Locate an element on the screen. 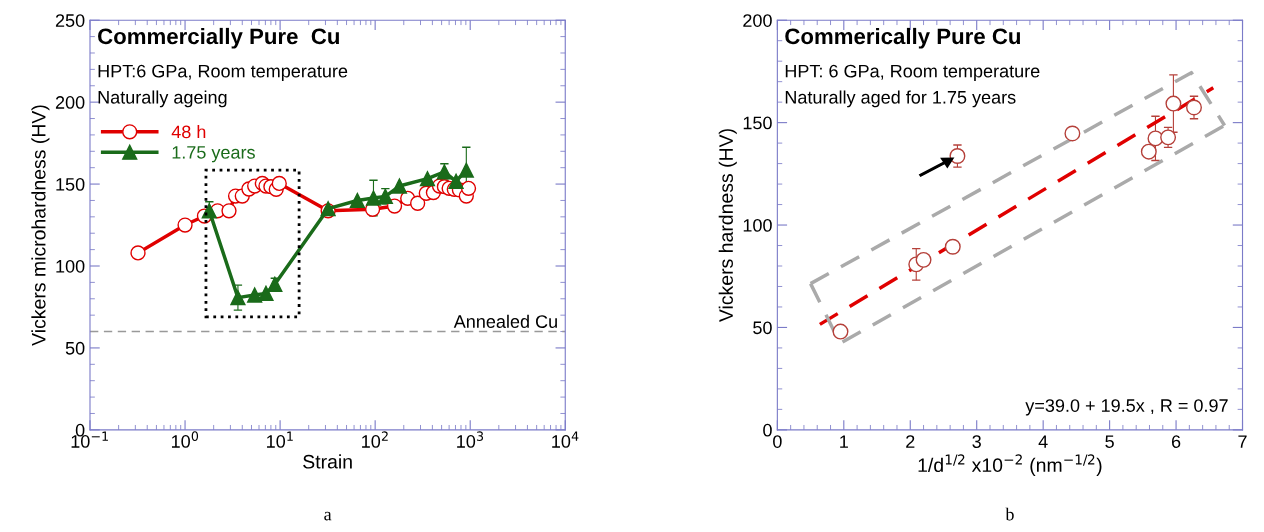 This screenshot has height=532, width=1264. annotation: HPT:6 GPa, Room temperature is located at coordinates (223, 73).